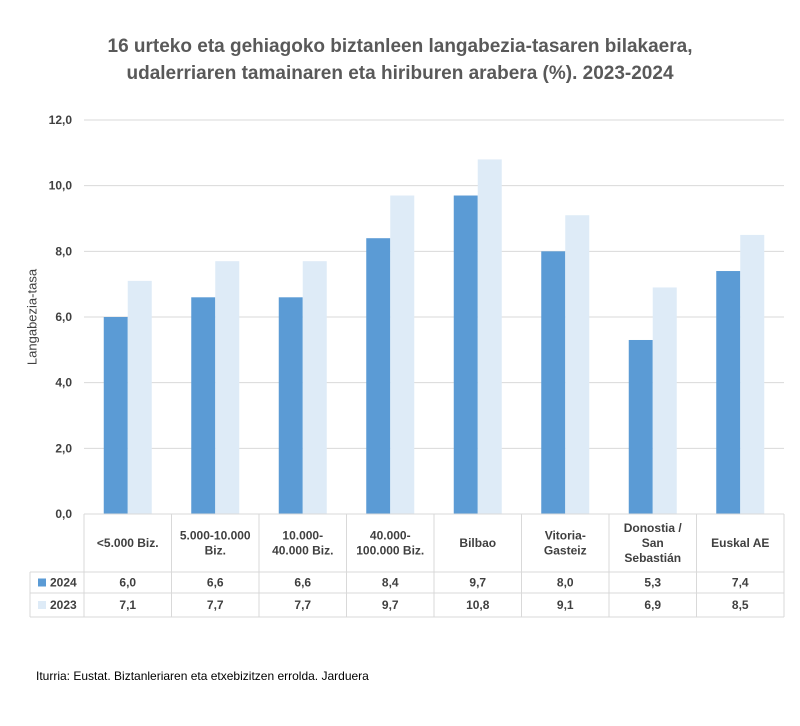 The height and width of the screenshot is (726, 800). I want to click on category-label: Donostia /, so click(653, 528).